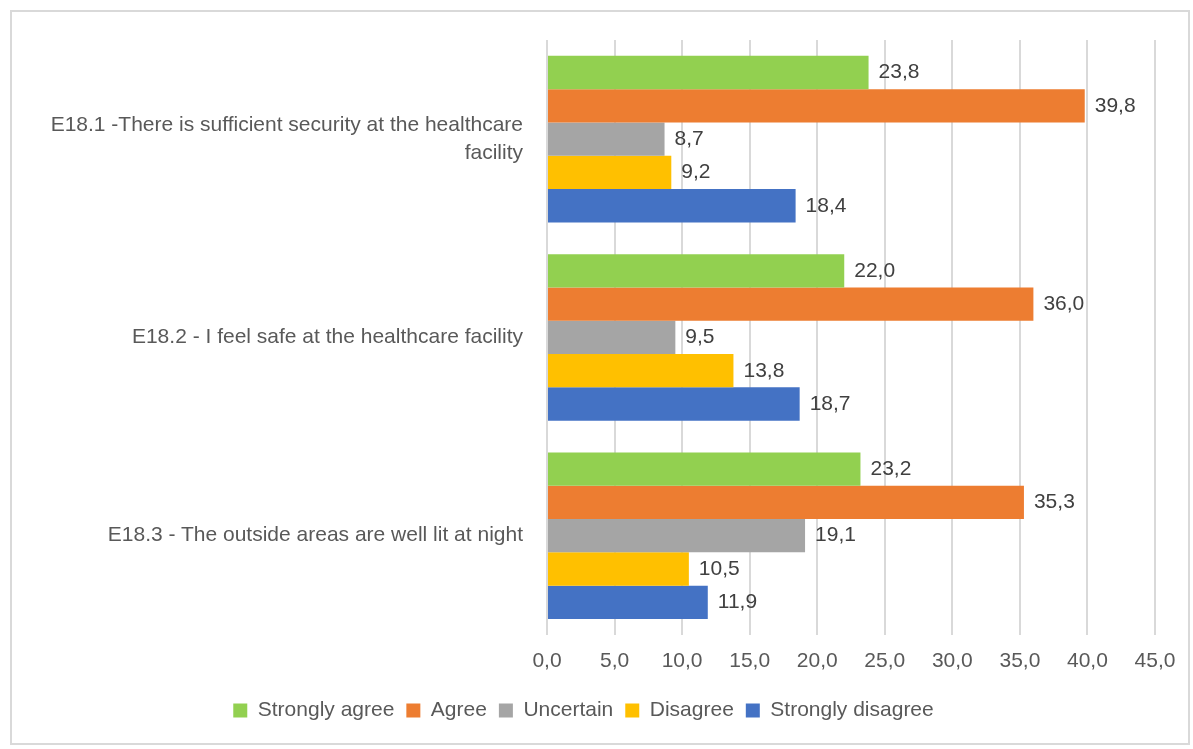  Describe the element at coordinates (852, 709) in the screenshot. I see `legend-label: Strongly disagree` at that location.